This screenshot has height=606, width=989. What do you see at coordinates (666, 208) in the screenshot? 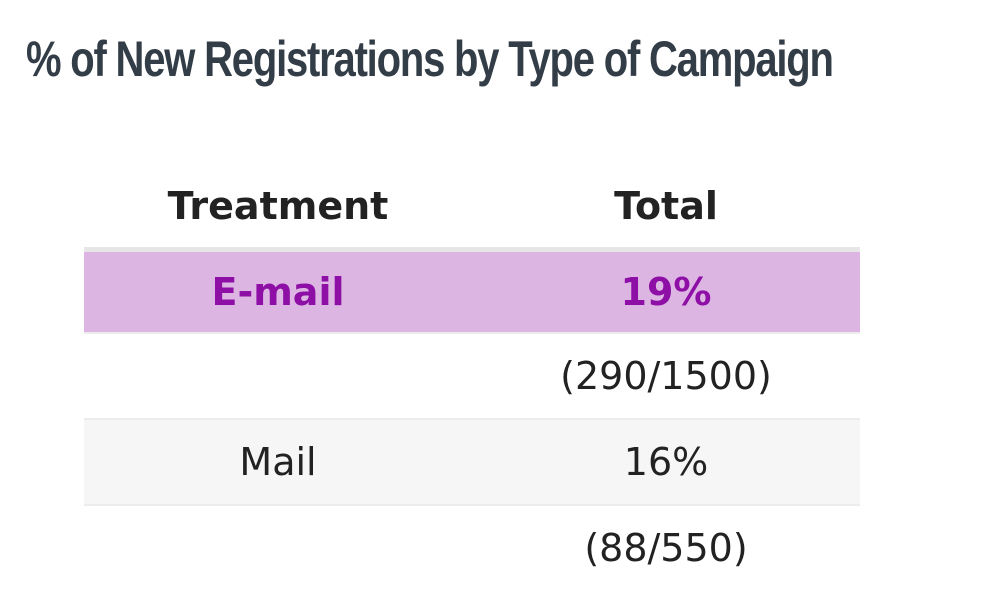
I see `column-header-total: Total` at bounding box center [666, 208].